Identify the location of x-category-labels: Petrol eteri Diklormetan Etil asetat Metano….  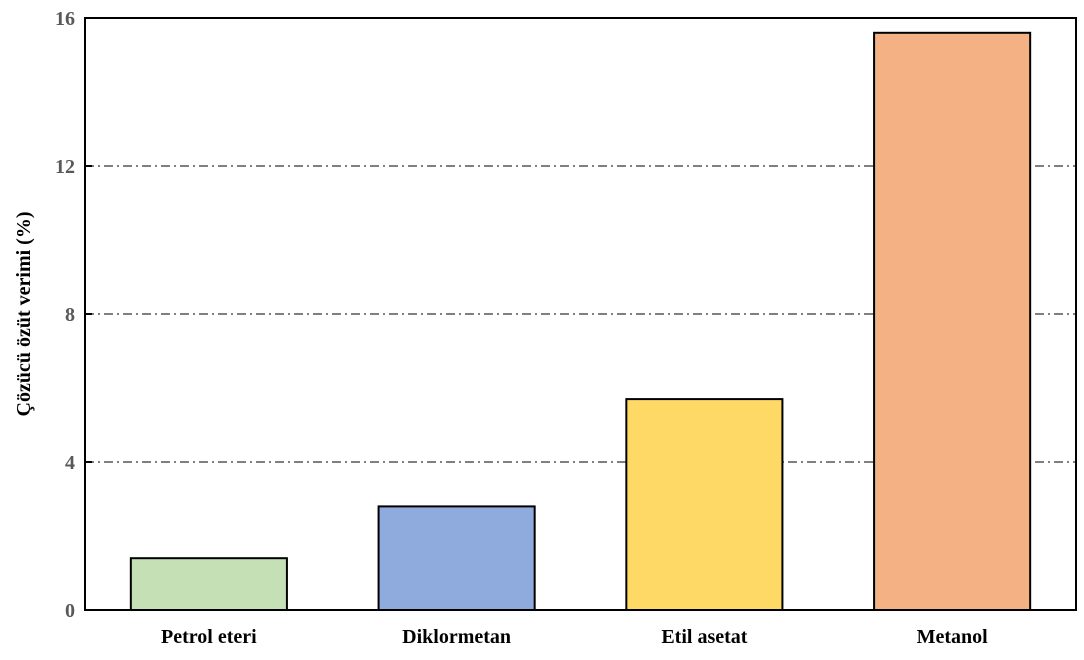
(574, 637).